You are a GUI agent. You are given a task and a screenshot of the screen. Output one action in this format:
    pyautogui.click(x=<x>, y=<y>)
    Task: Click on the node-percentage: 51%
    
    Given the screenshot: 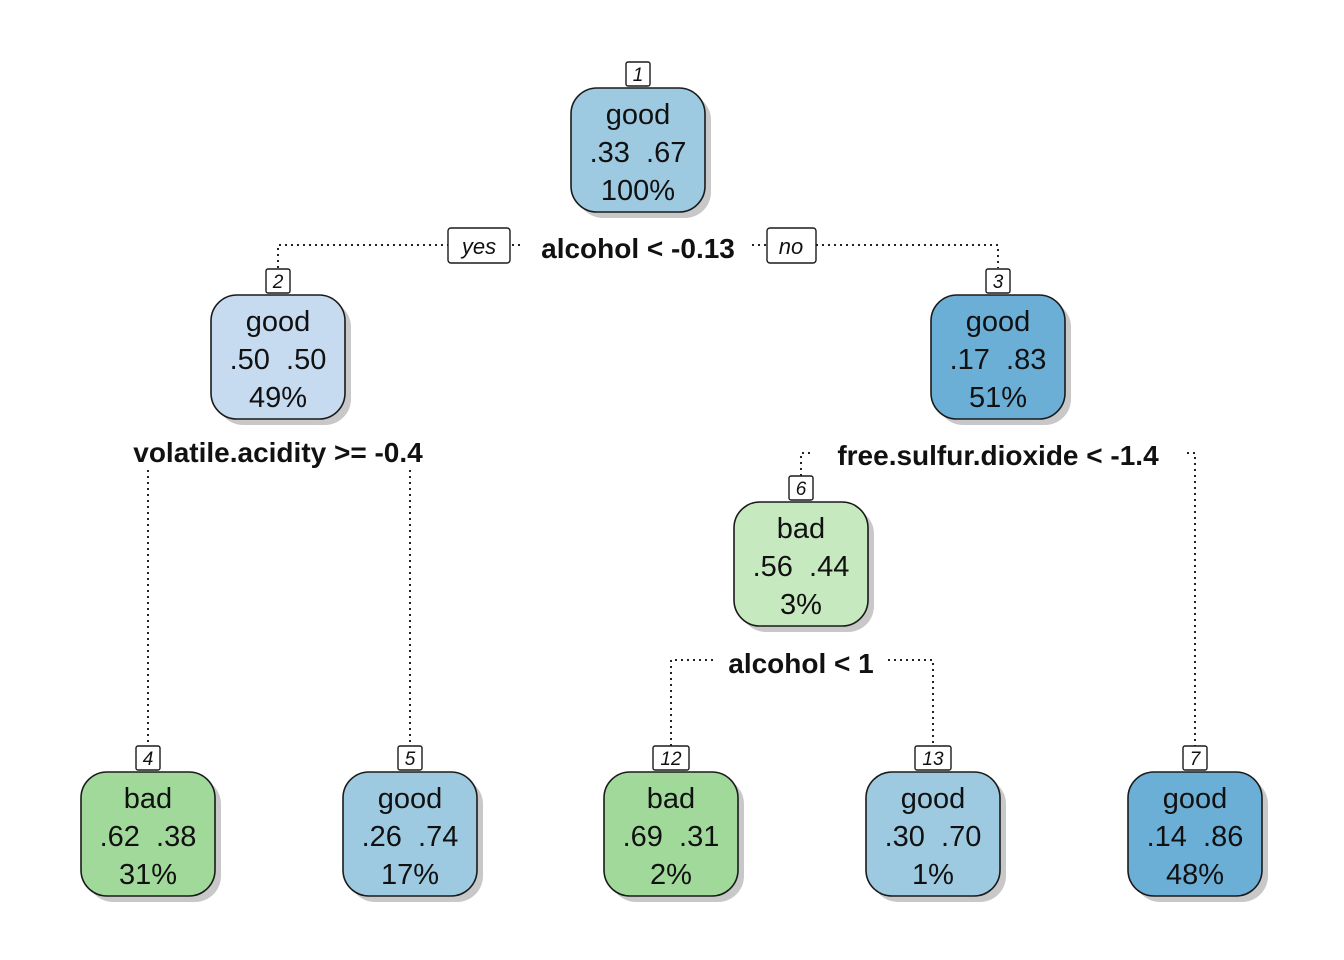 What is the action you would take?
    pyautogui.click(x=998, y=398)
    